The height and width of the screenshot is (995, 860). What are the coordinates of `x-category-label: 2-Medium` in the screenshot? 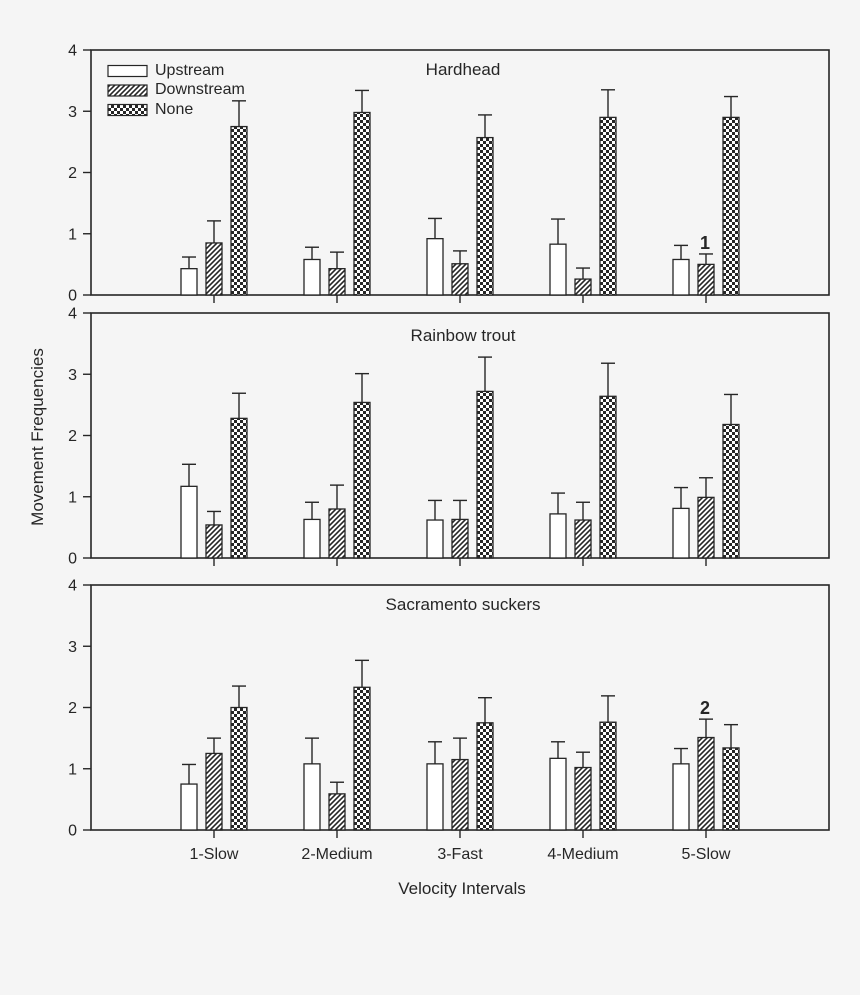 It's located at (336, 854).